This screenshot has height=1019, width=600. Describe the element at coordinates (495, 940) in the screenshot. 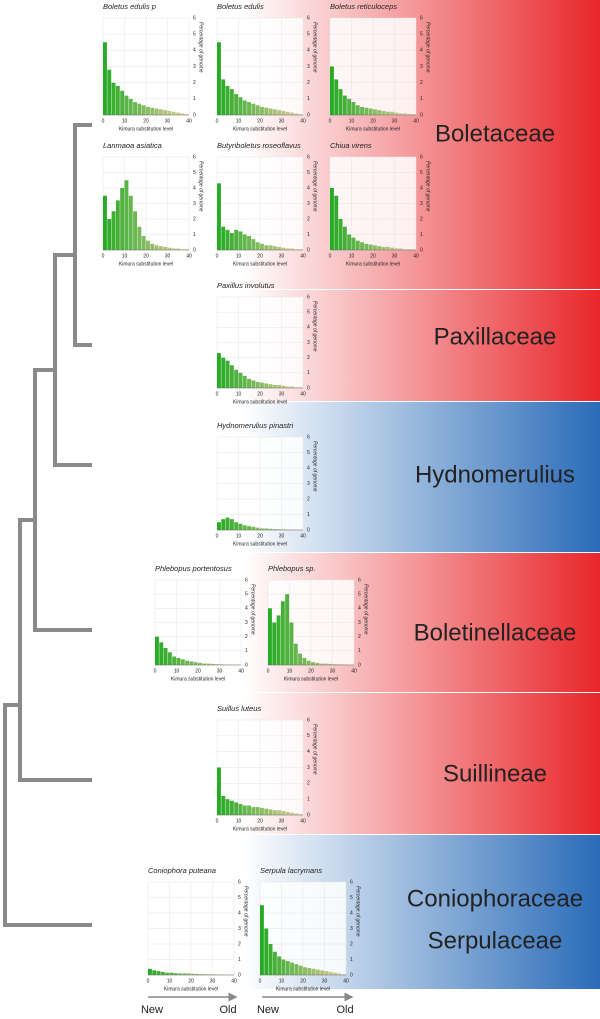

I see `group-label: Serpulaceae` at that location.